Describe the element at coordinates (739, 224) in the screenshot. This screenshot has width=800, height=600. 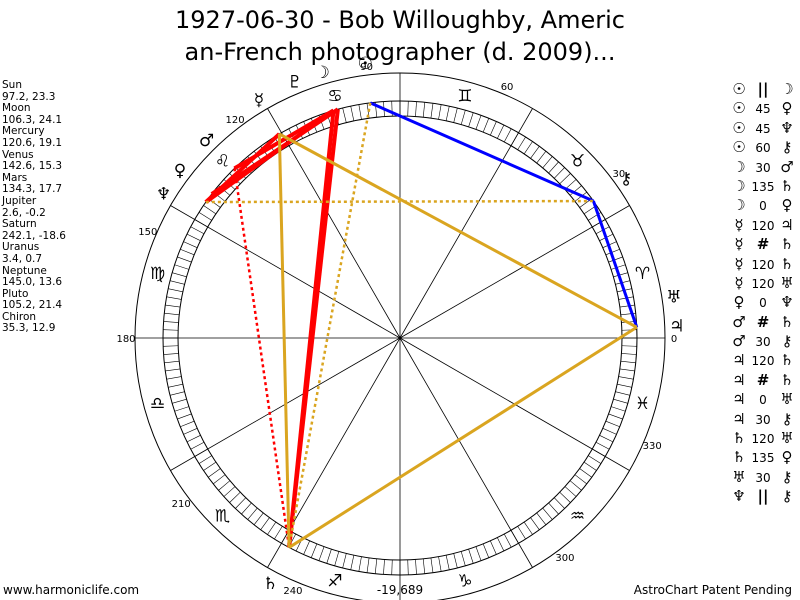
I see `aspect-planet-a: ☿` at that location.